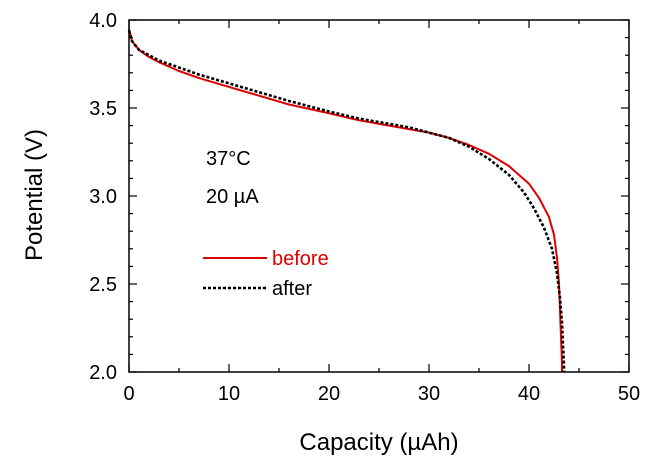 Image resolution: width=660 pixels, height=462 pixels. What do you see at coordinates (266, 274) in the screenshot?
I see `legend: before after` at bounding box center [266, 274].